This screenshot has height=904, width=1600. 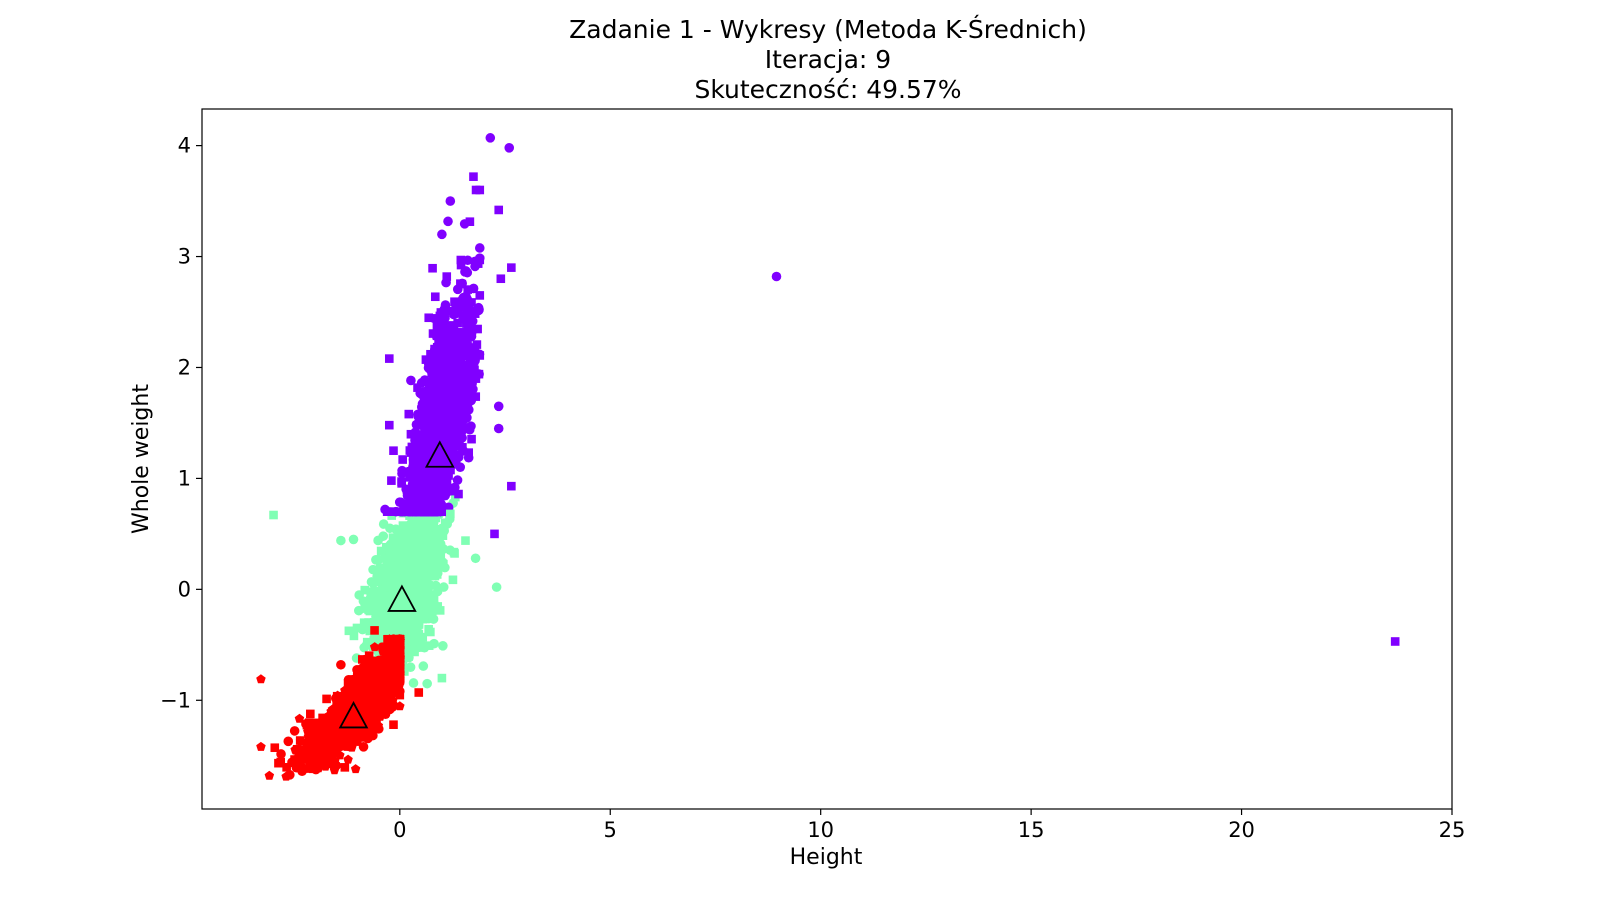 I want to click on x-tick-label: 20, so click(x=1241, y=830).